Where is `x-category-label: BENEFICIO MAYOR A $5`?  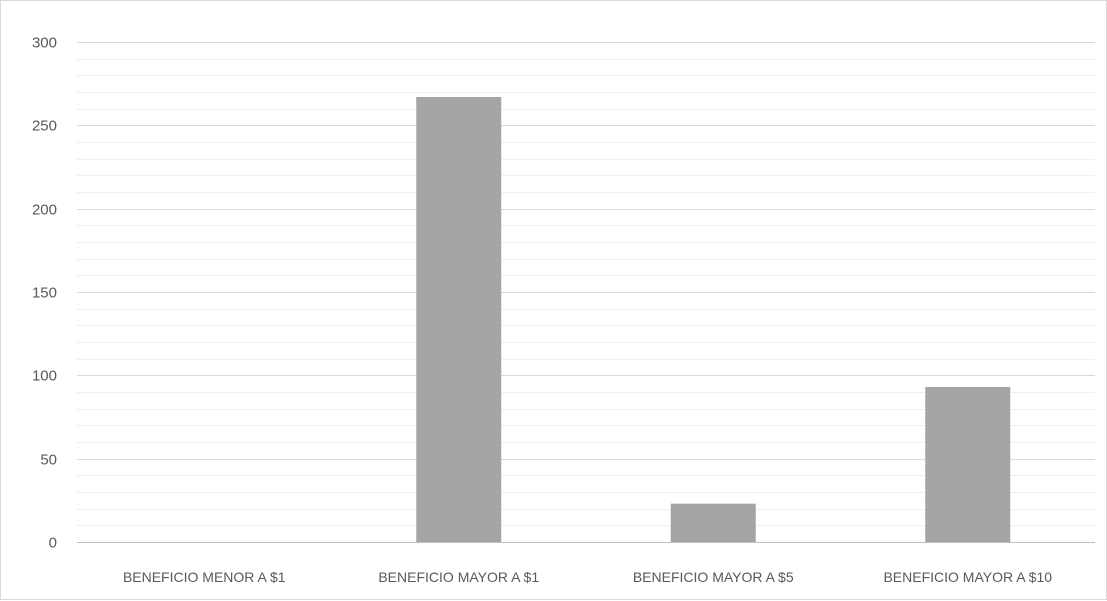
x-category-label: BENEFICIO MAYOR A $5 is located at coordinates (713, 577).